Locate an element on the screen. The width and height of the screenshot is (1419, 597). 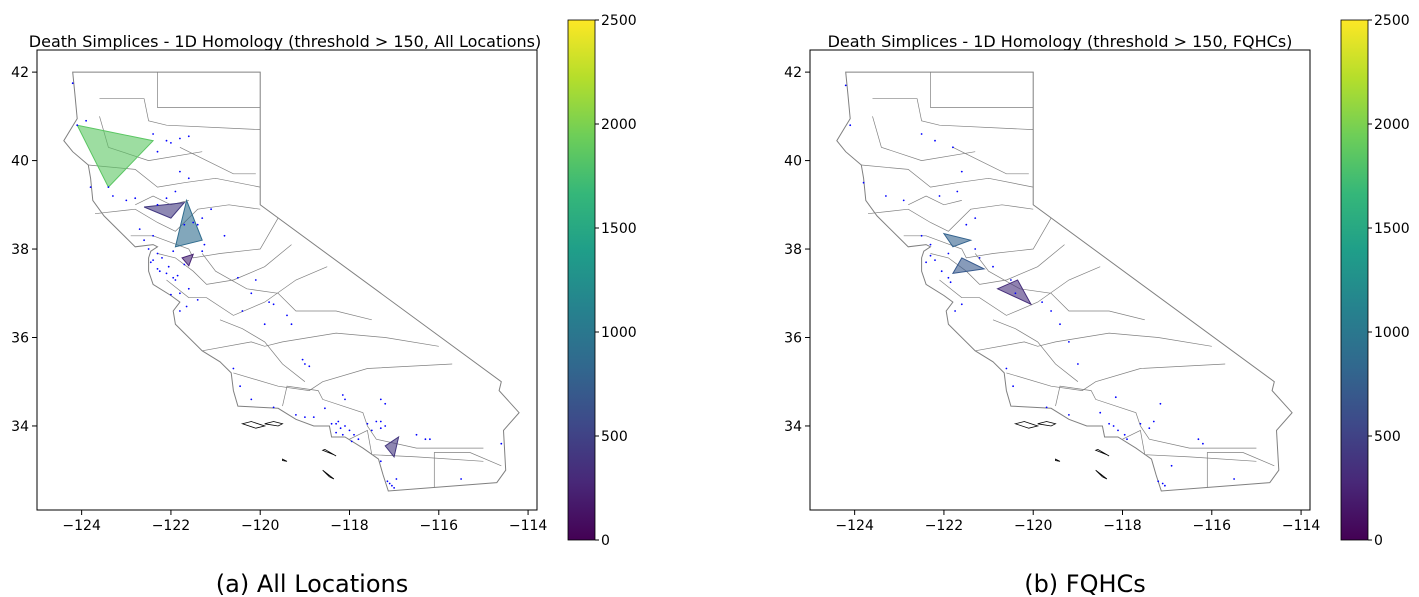
figure-caption: (a) All Locations is located at coordinates (312, 583).